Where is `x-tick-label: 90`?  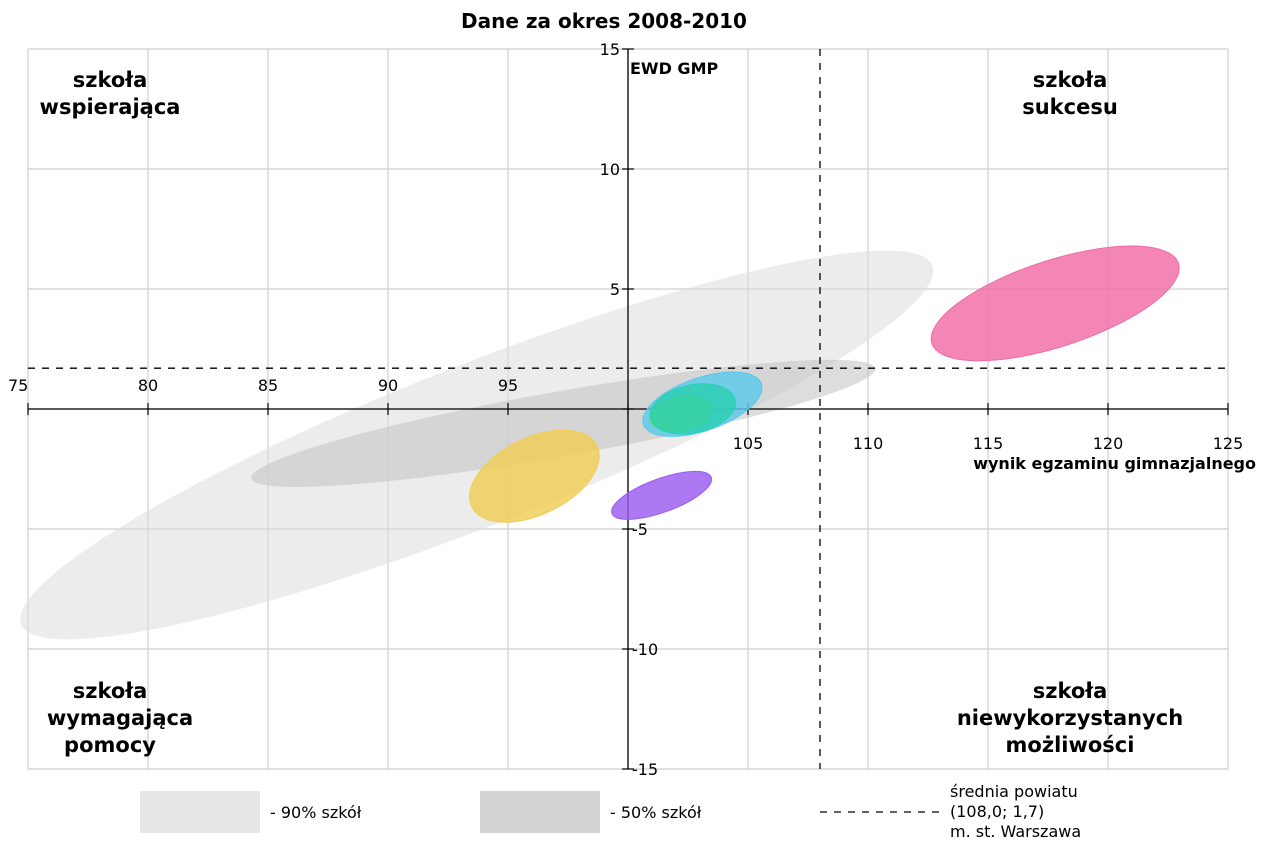
x-tick-label: 90 is located at coordinates (388, 385).